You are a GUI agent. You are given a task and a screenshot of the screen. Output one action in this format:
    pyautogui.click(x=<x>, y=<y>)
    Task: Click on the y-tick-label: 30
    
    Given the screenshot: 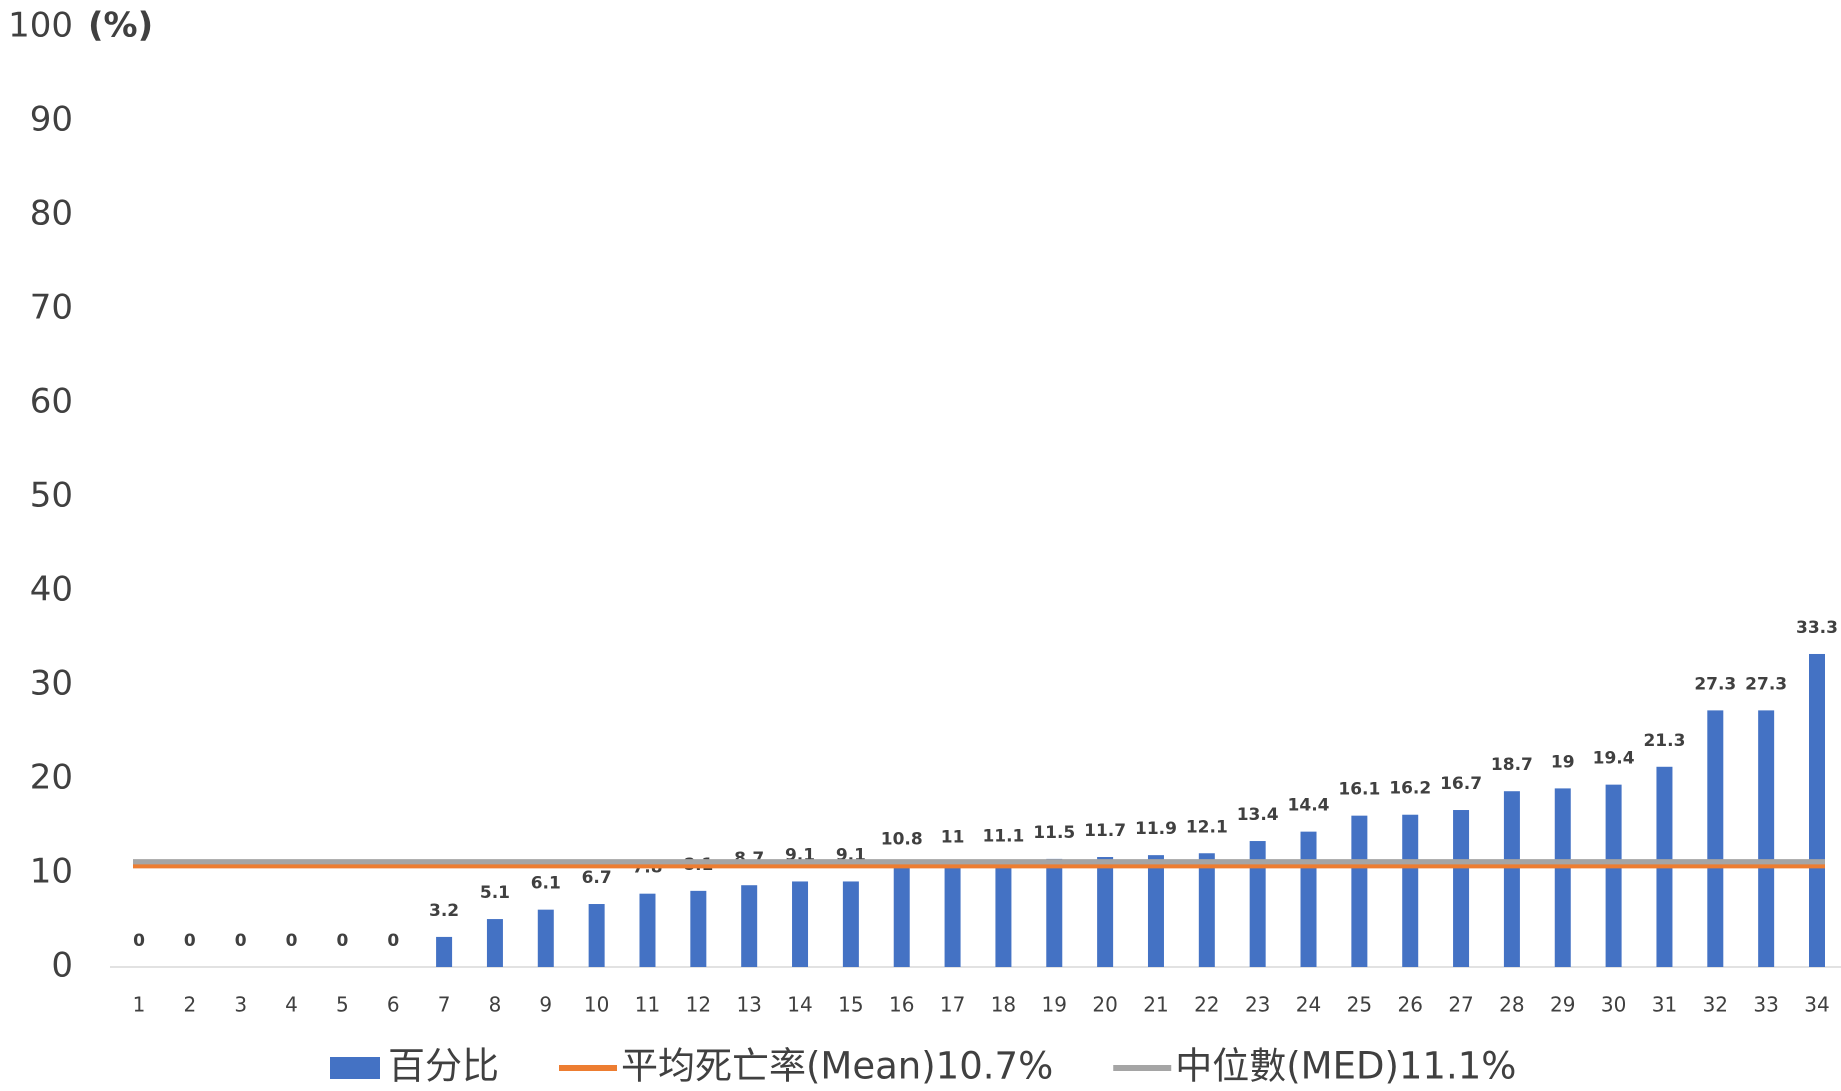 What is the action you would take?
    pyautogui.click(x=51, y=684)
    